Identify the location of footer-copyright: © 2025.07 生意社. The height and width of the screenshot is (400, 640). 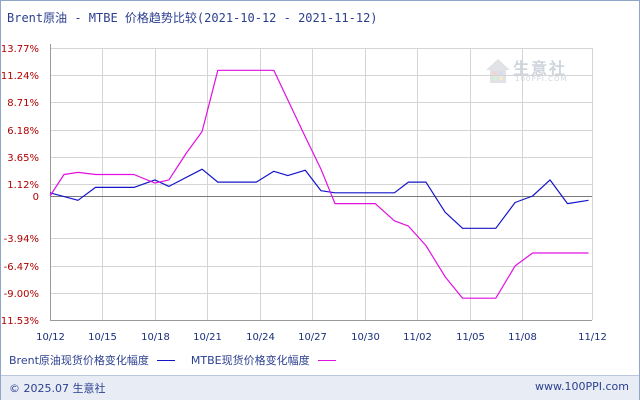
(57, 388).